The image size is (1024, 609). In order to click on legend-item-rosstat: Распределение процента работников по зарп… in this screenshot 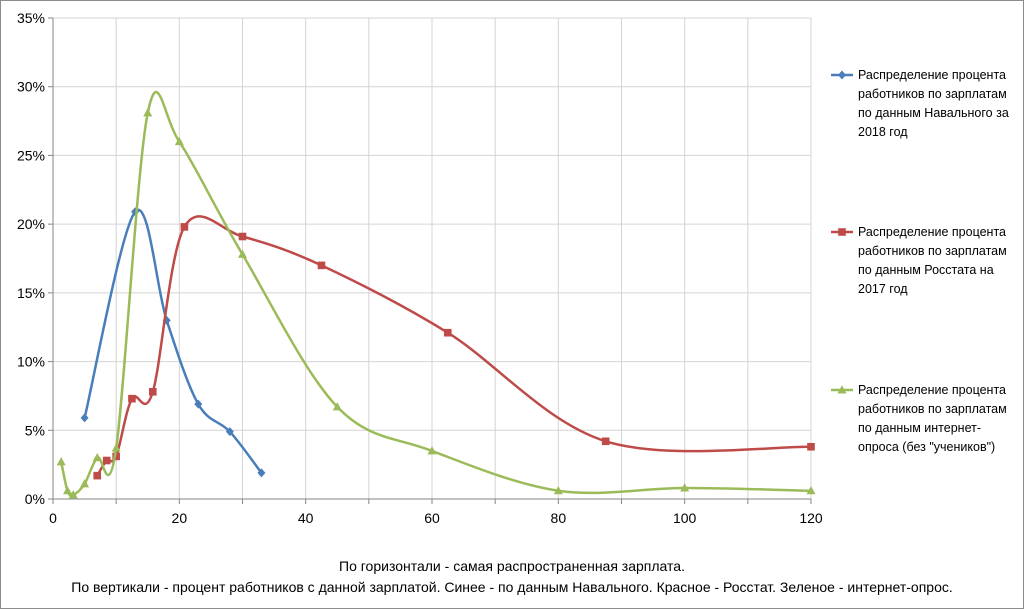, I will do `click(919, 260)`.